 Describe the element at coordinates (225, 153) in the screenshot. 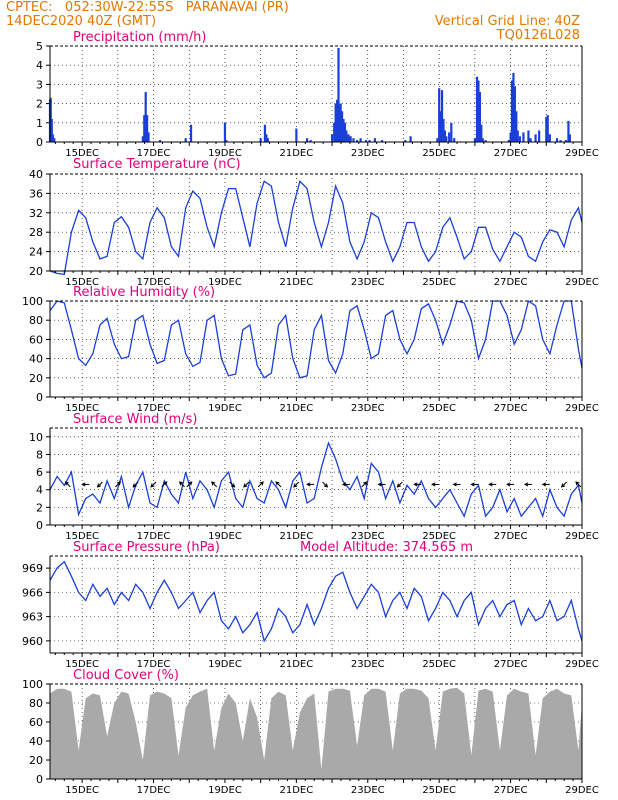

I see `precip-xtick-label: 19DEC` at that location.